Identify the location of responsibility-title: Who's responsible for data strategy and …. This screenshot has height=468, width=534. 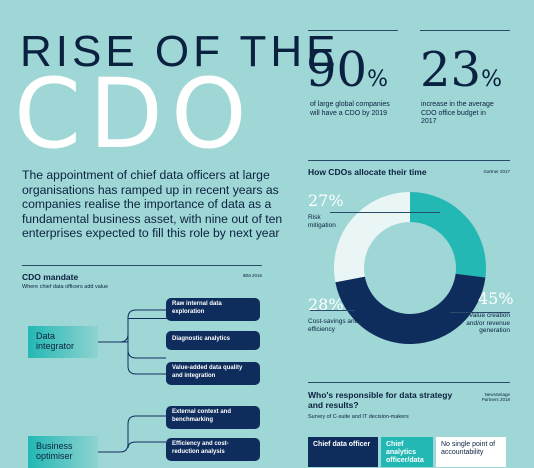
(380, 400).